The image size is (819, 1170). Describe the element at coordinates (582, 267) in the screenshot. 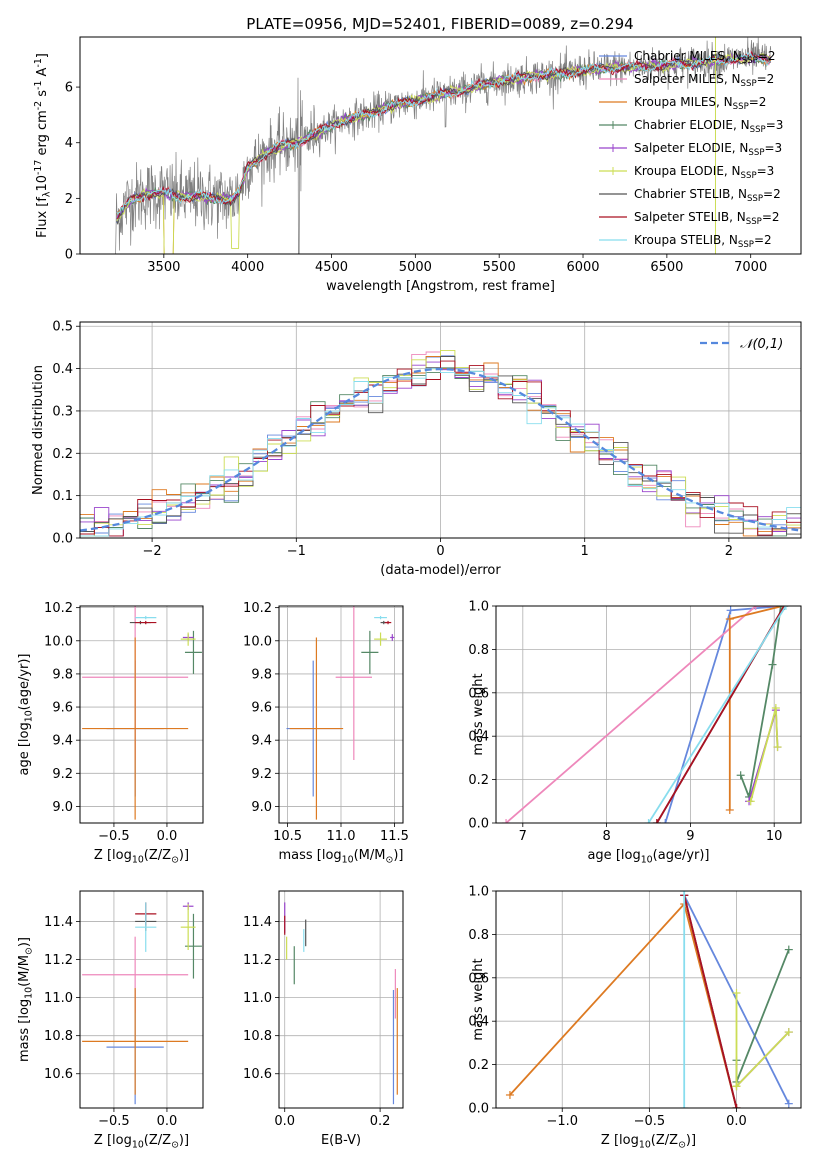

I see `x-tick-label: 6000` at that location.